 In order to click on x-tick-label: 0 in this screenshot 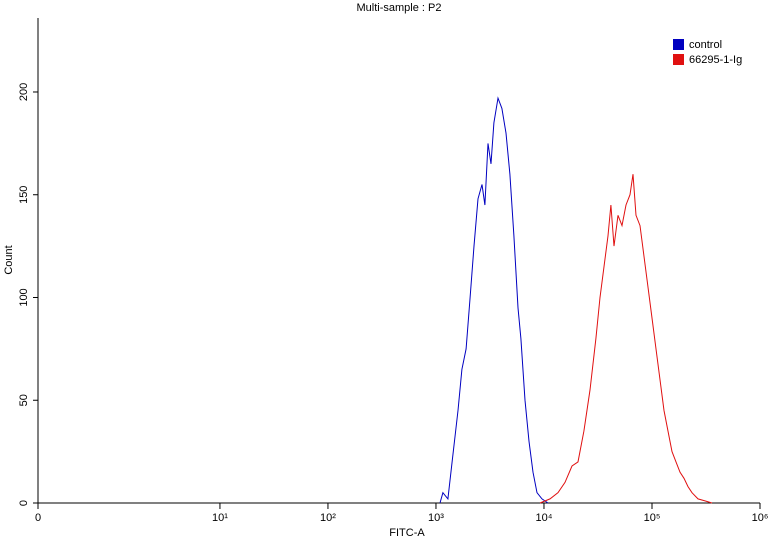, I will do `click(38, 518)`.